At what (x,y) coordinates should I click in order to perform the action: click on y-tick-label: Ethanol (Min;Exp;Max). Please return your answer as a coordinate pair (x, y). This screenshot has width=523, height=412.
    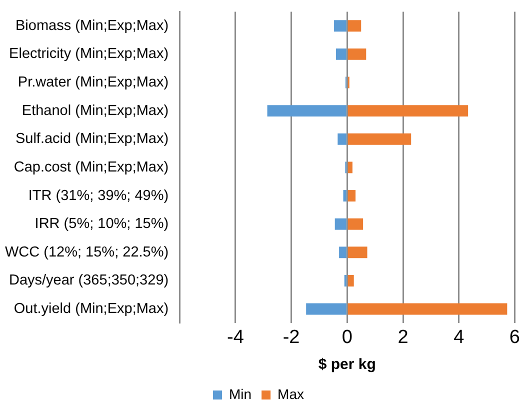
    Looking at the image, I should click on (95, 110).